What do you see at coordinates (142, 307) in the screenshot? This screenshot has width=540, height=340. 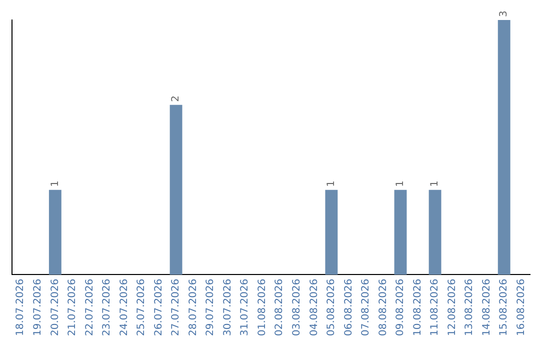 I see `x-tick-label: 25.07.2026` at bounding box center [142, 307].